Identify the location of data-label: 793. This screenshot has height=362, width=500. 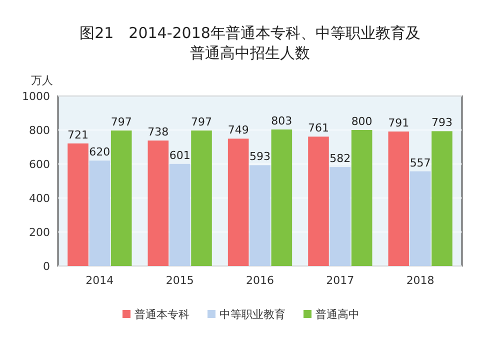
(441, 123).